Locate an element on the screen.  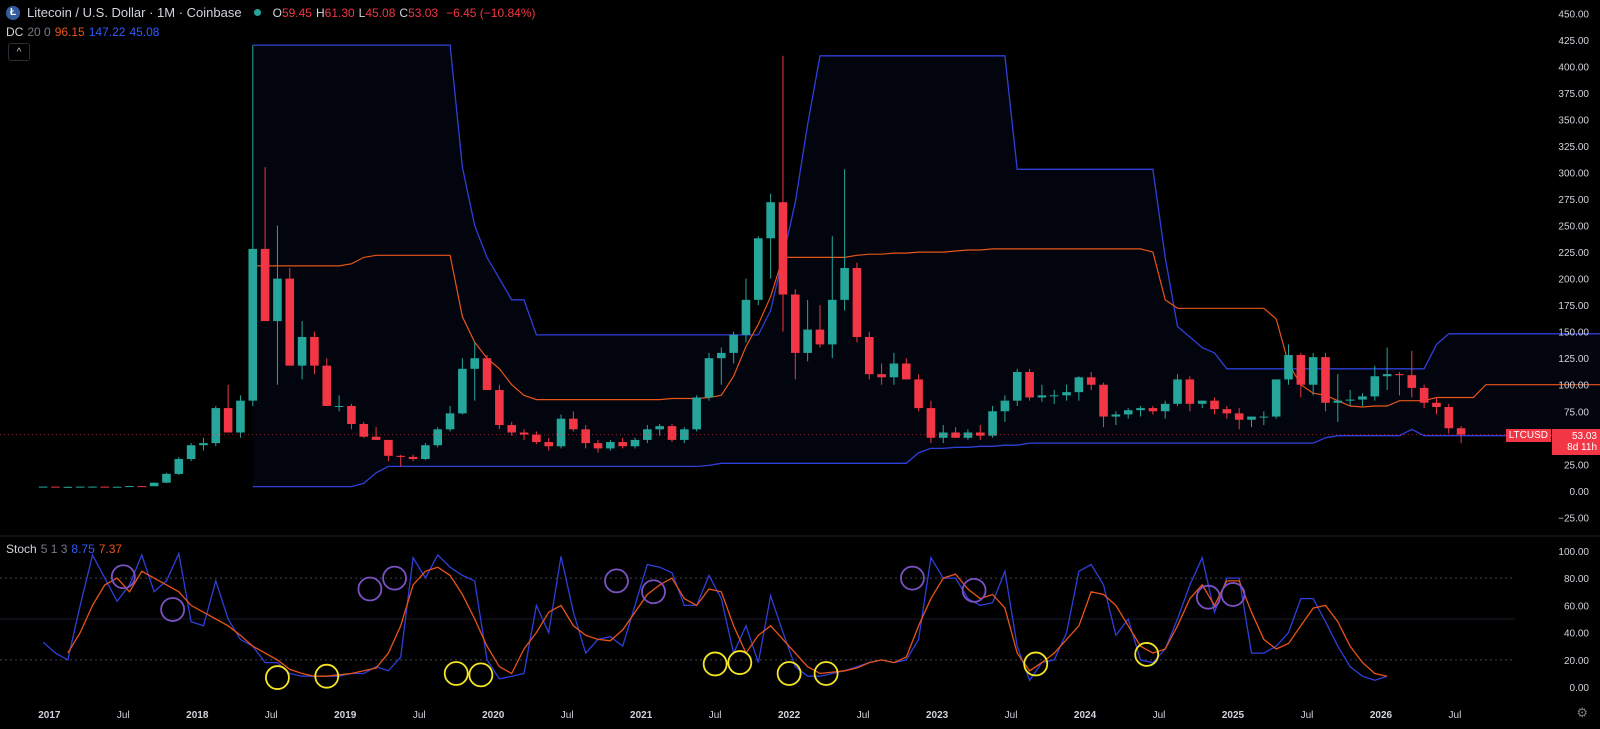
dc-legend: DC 20 0 96.15 147.22 45.08 is located at coordinates (82, 32).